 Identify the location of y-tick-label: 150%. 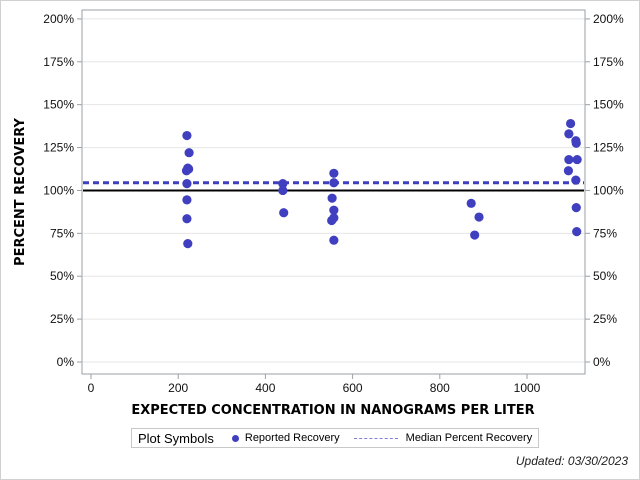
(58, 105).